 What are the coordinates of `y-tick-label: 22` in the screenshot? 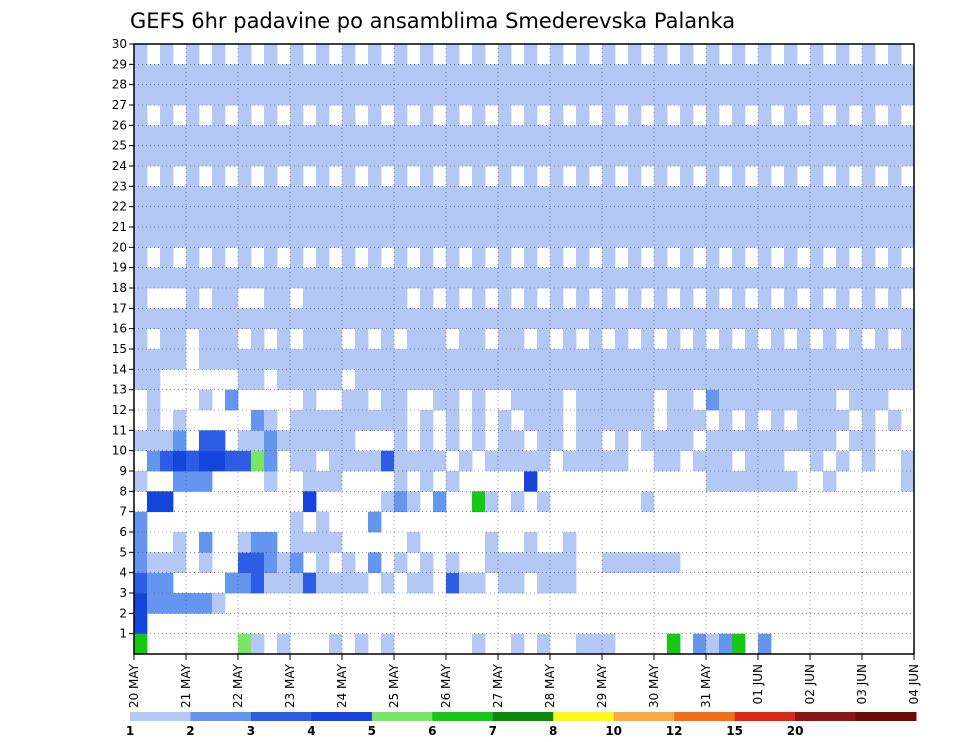 It's located at (119, 207).